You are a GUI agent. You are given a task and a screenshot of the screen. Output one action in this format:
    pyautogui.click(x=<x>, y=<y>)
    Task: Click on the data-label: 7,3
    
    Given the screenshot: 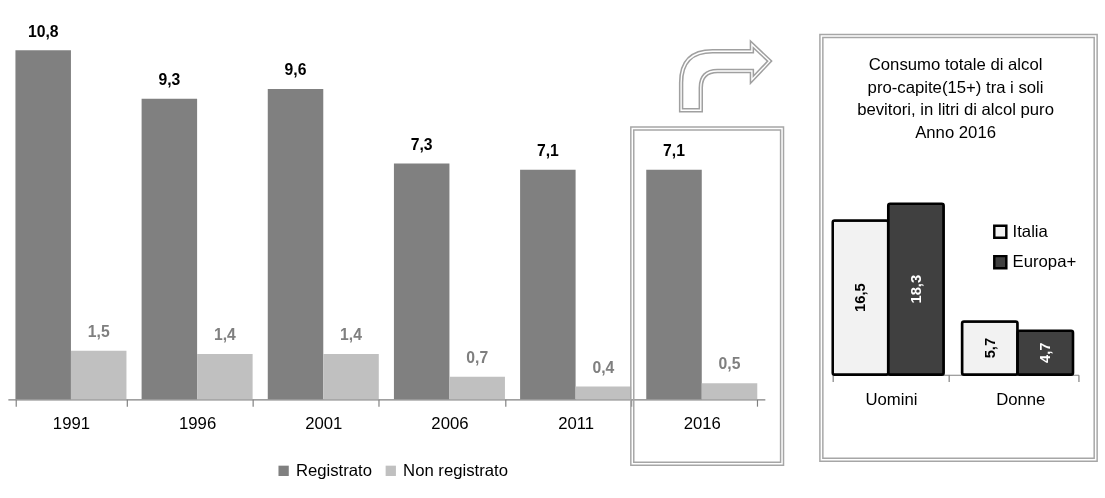 What is the action you would take?
    pyautogui.click(x=421, y=144)
    